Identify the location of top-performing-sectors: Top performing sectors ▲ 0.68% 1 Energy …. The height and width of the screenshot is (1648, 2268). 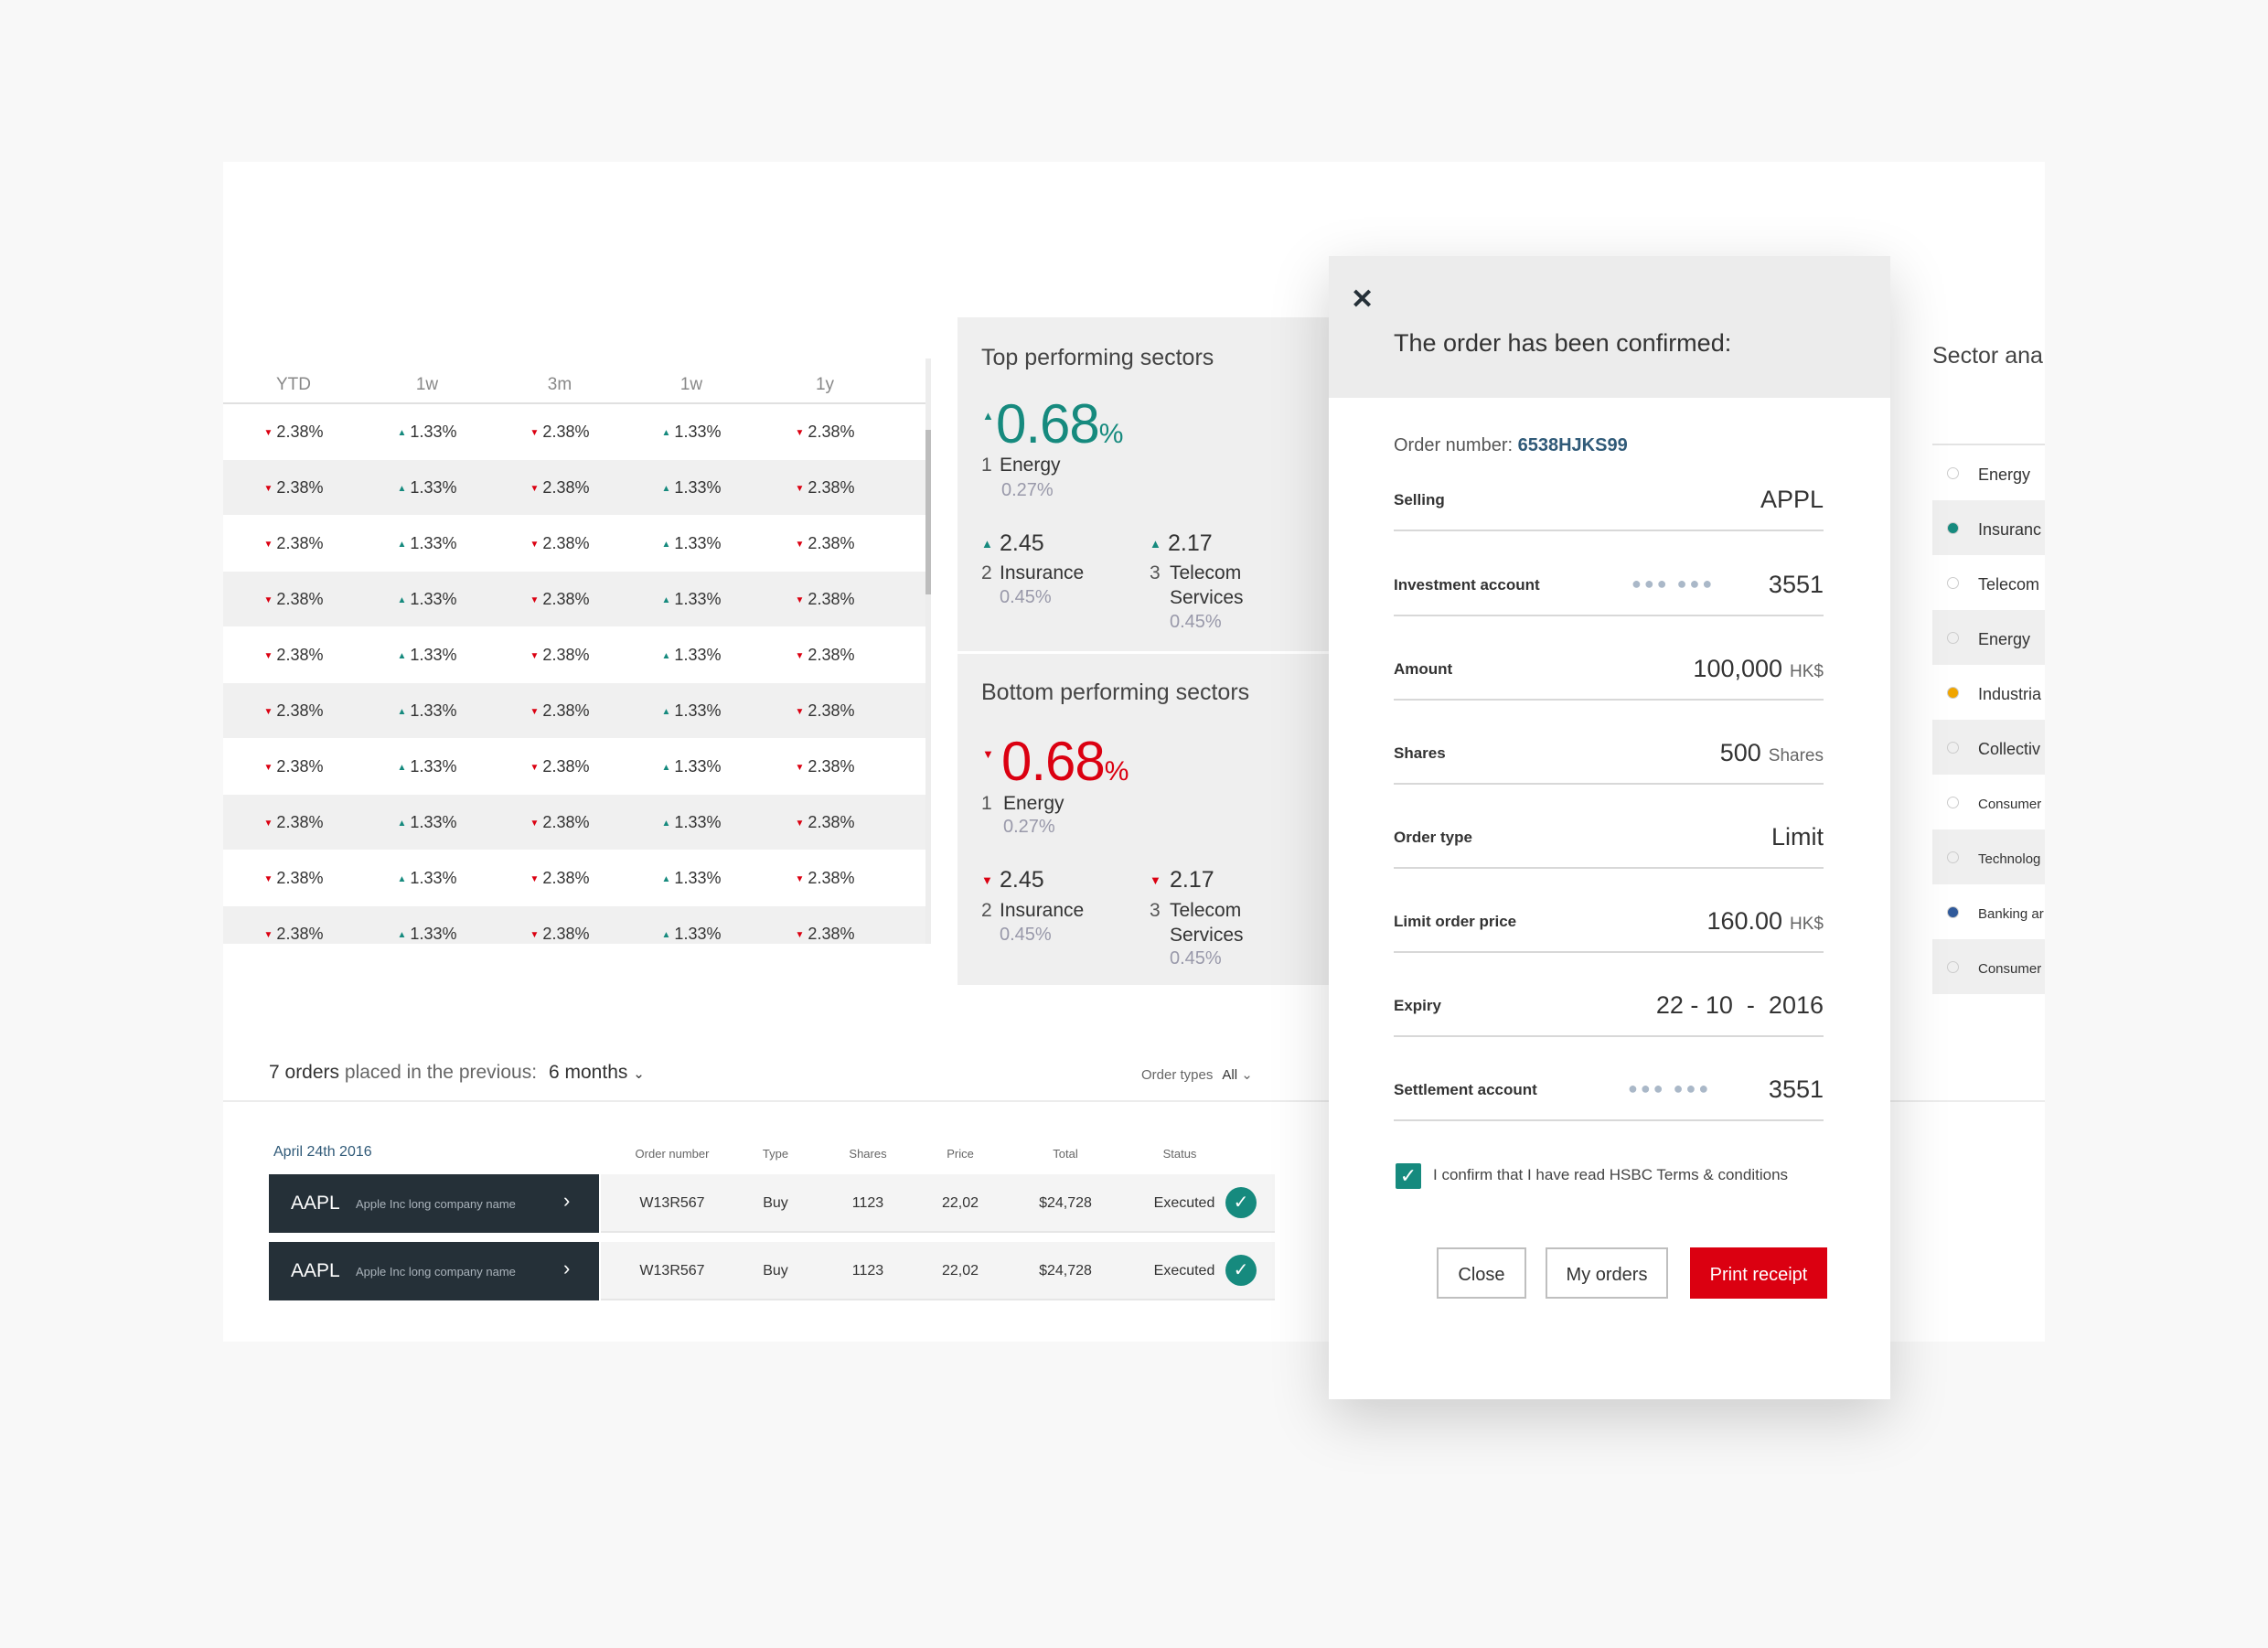
(1144, 484).